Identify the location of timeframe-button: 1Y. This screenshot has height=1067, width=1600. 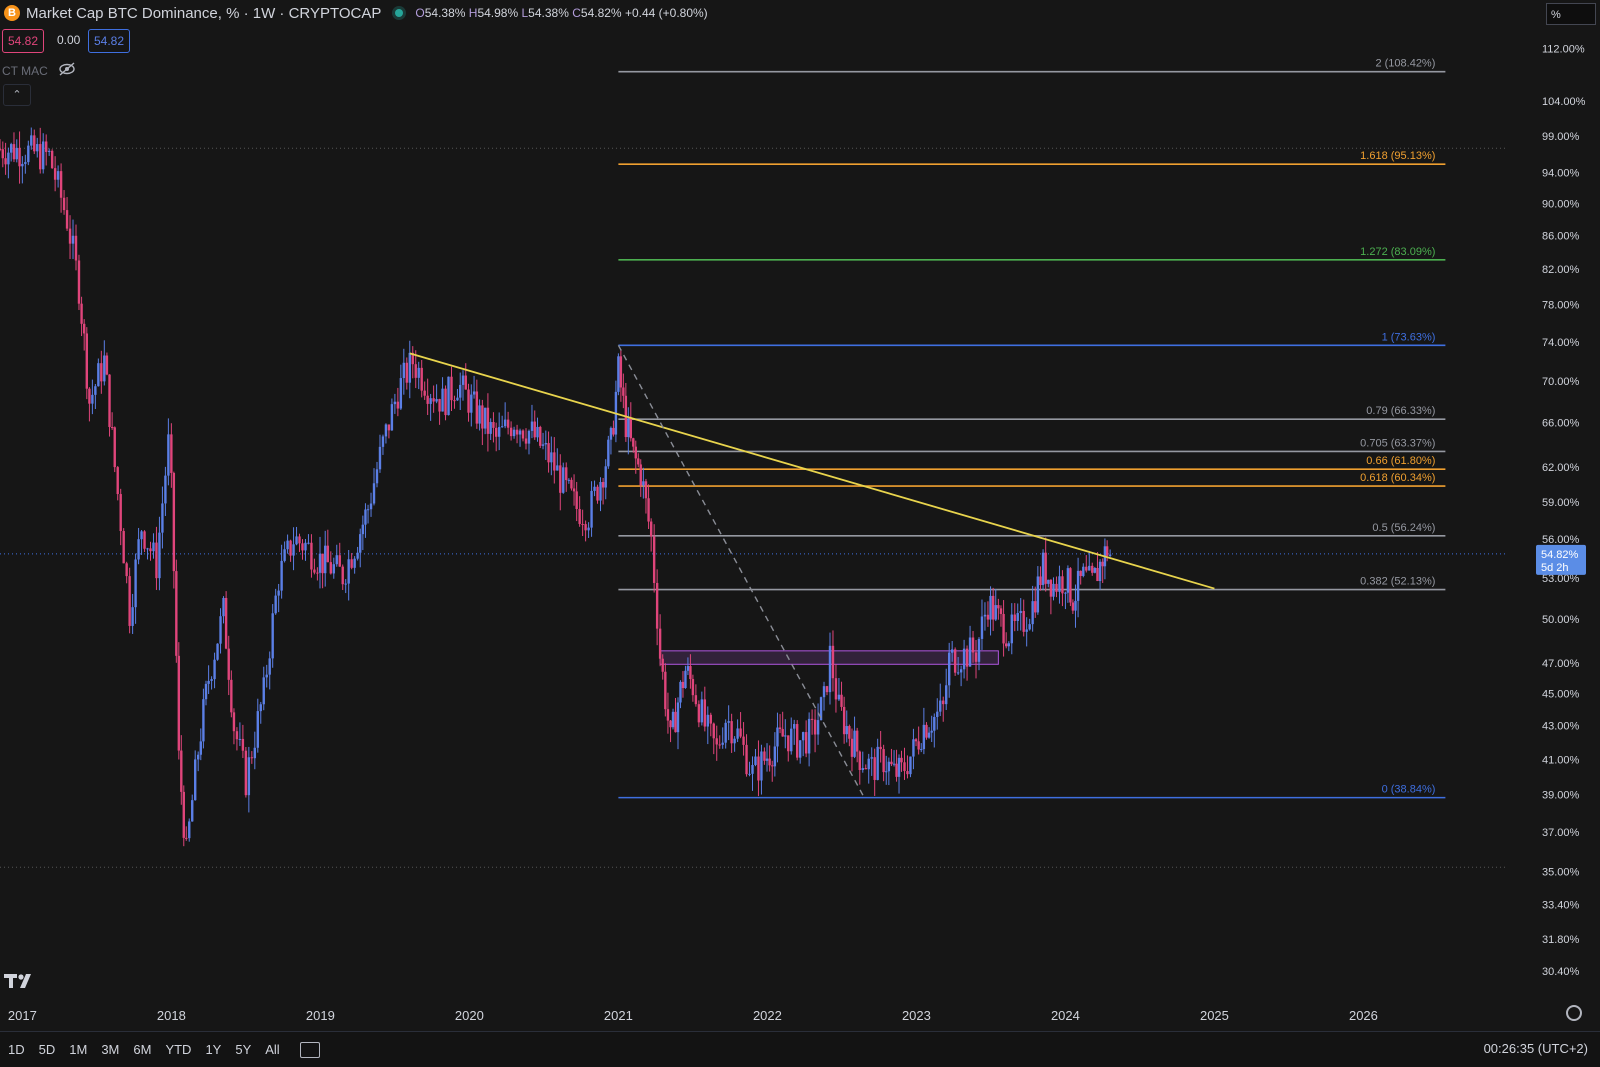
(213, 1049).